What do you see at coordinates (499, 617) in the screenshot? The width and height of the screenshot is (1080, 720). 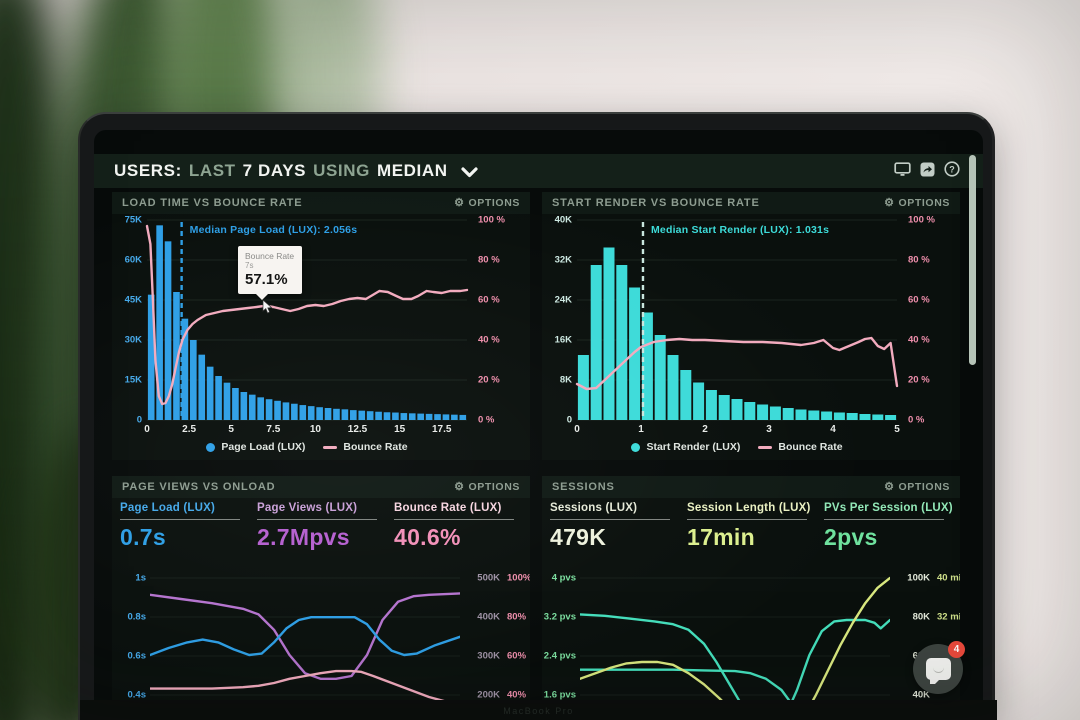 I see `y-axis-right-row: 400K 80%` at bounding box center [499, 617].